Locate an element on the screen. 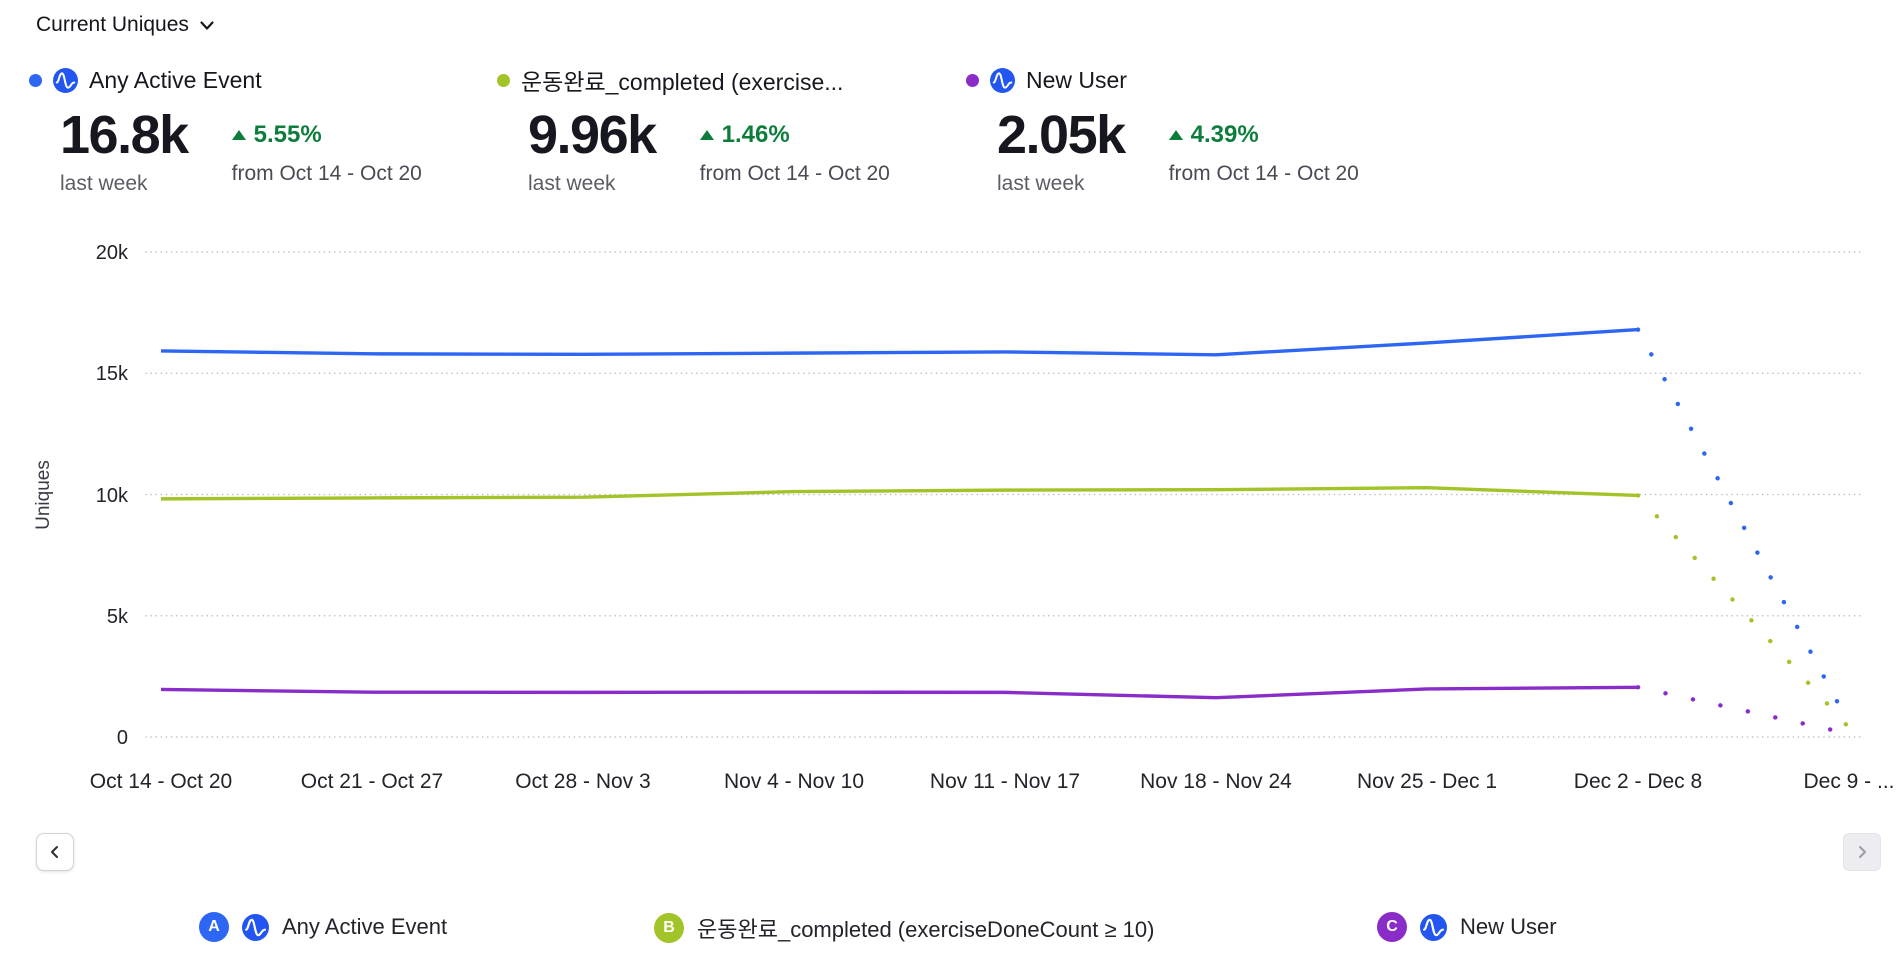 The width and height of the screenshot is (1900, 968). metric-delta-value: 4.39% is located at coordinates (1224, 134).